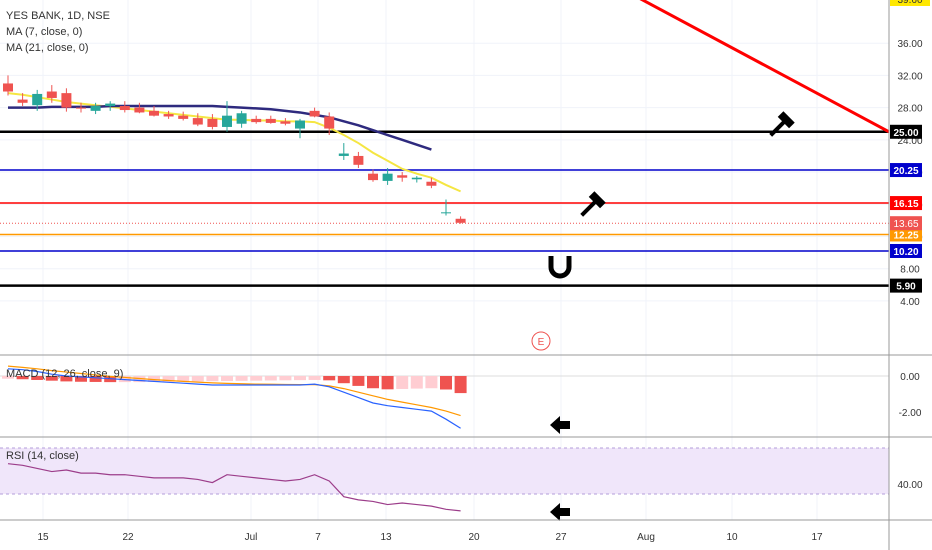 Image resolution: width=932 pixels, height=550 pixels. I want to click on trend-line, so click(761, 67).